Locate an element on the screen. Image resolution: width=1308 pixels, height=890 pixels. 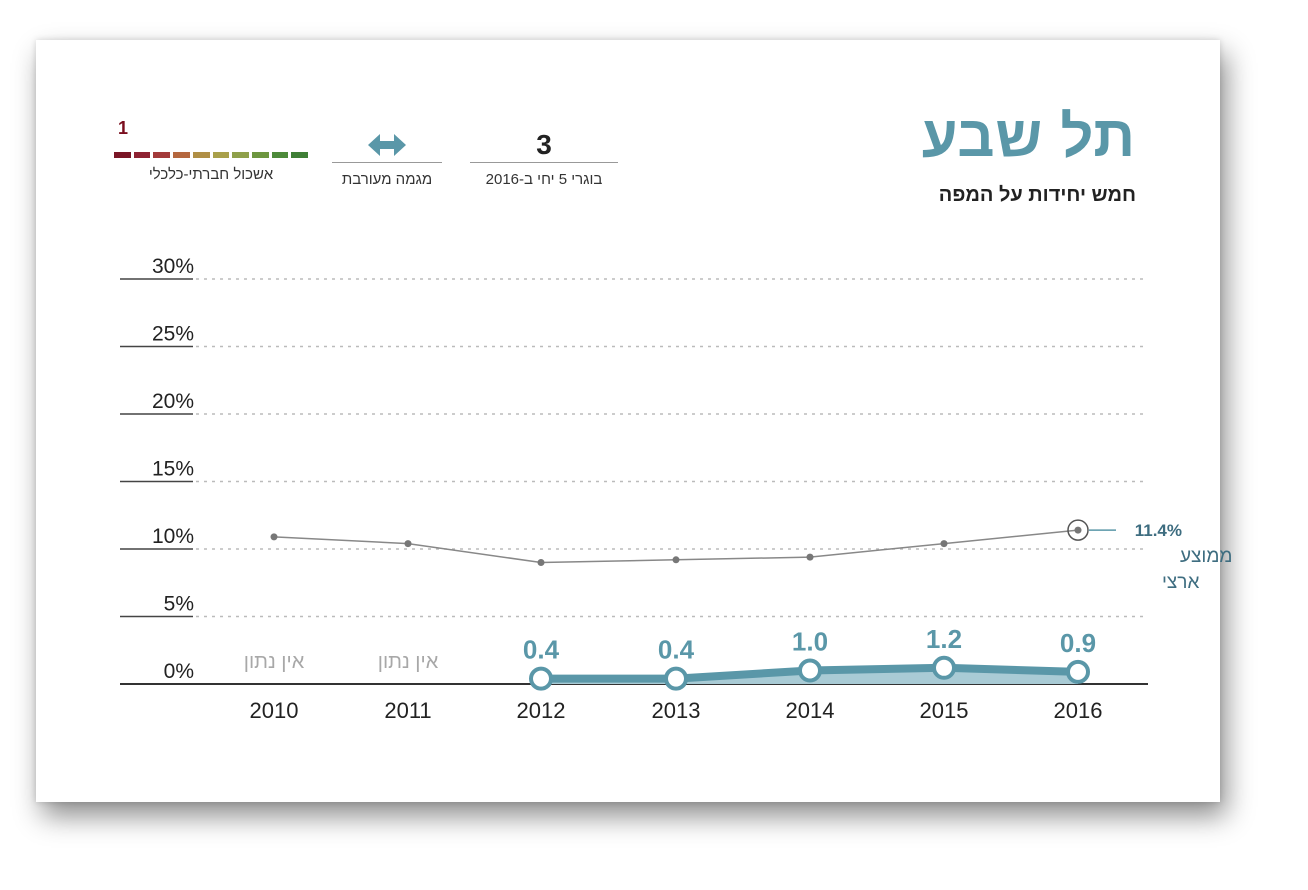
graduates-stat: 3 בוגרי 5 יחי ב-2016 is located at coordinates (544, 158).